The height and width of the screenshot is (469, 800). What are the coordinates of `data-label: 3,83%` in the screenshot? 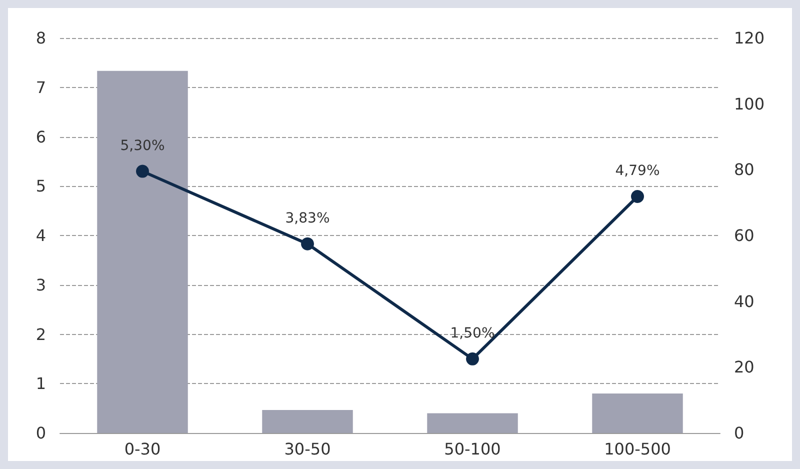 It's located at (307, 218).